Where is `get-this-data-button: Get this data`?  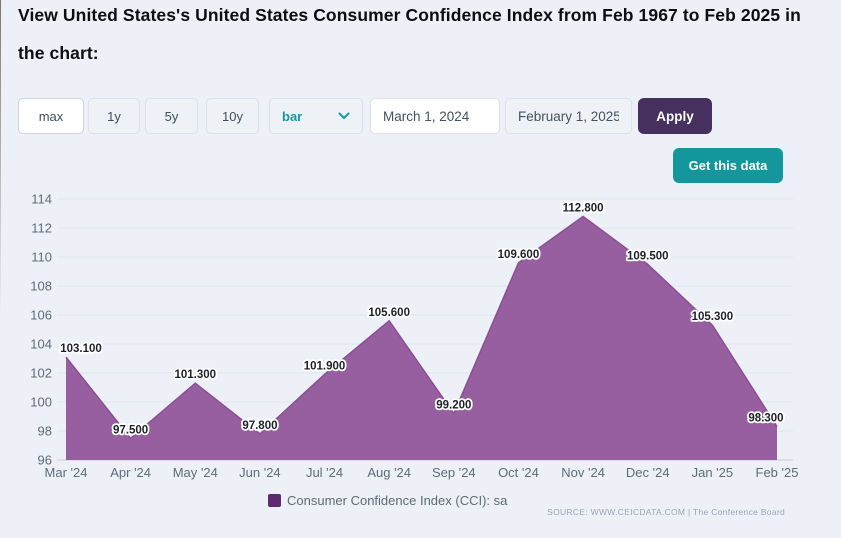
get-this-data-button: Get this data is located at coordinates (728, 165).